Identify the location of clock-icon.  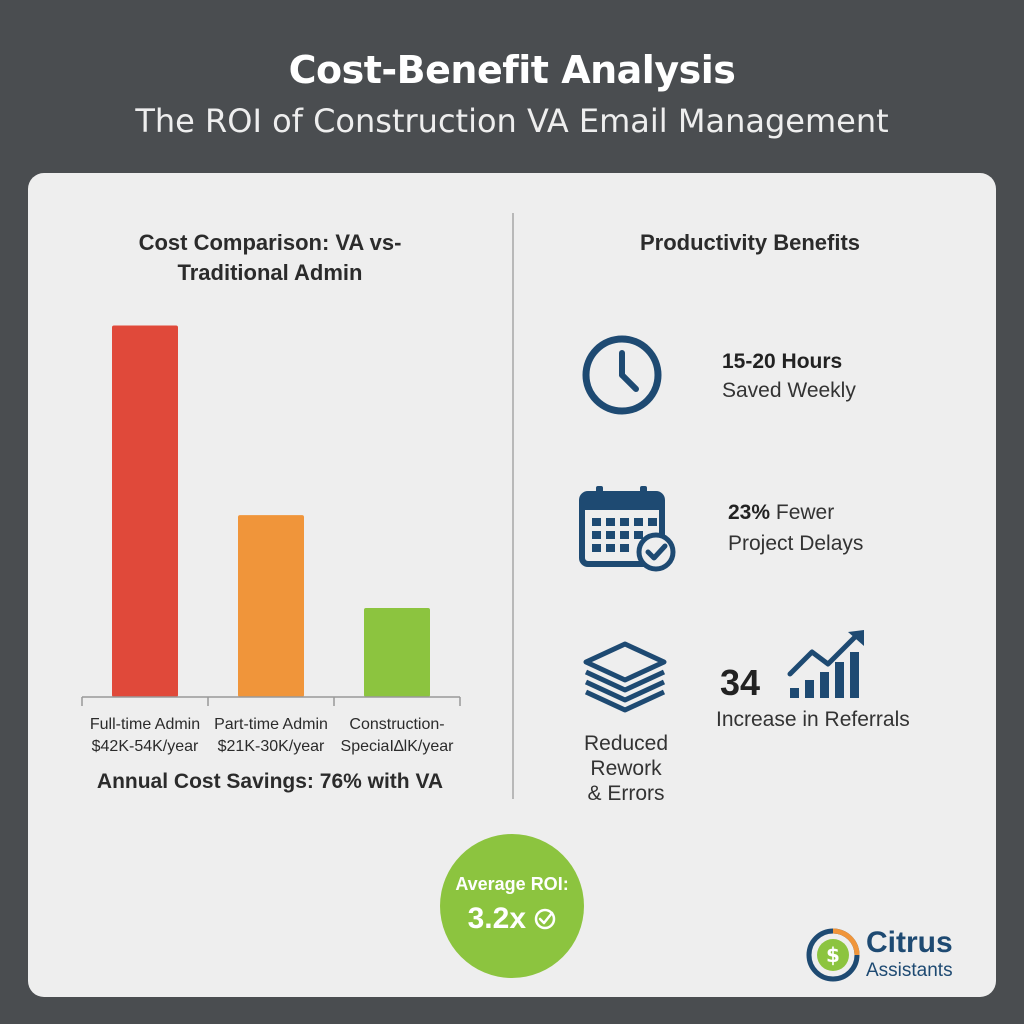
(622, 375).